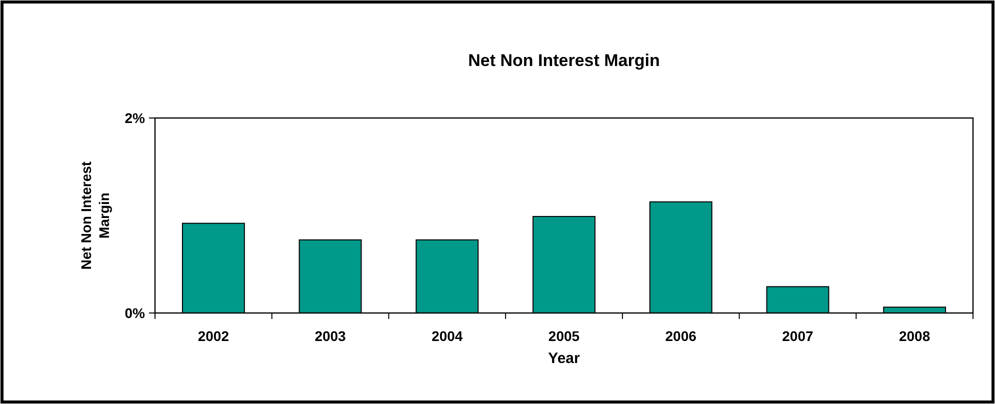 This screenshot has width=995, height=404. I want to click on y-tick-label: 0%, so click(135, 312).